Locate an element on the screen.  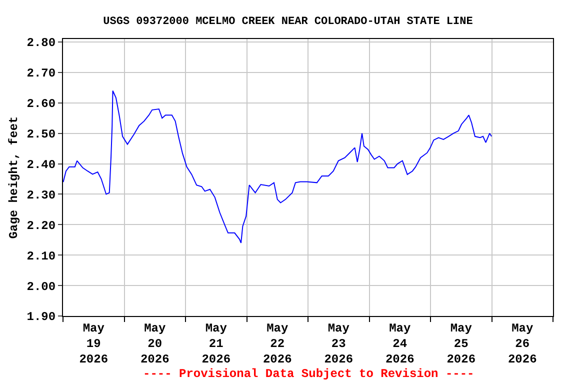
x-tick-label: May 25 2026 is located at coordinates (461, 344).